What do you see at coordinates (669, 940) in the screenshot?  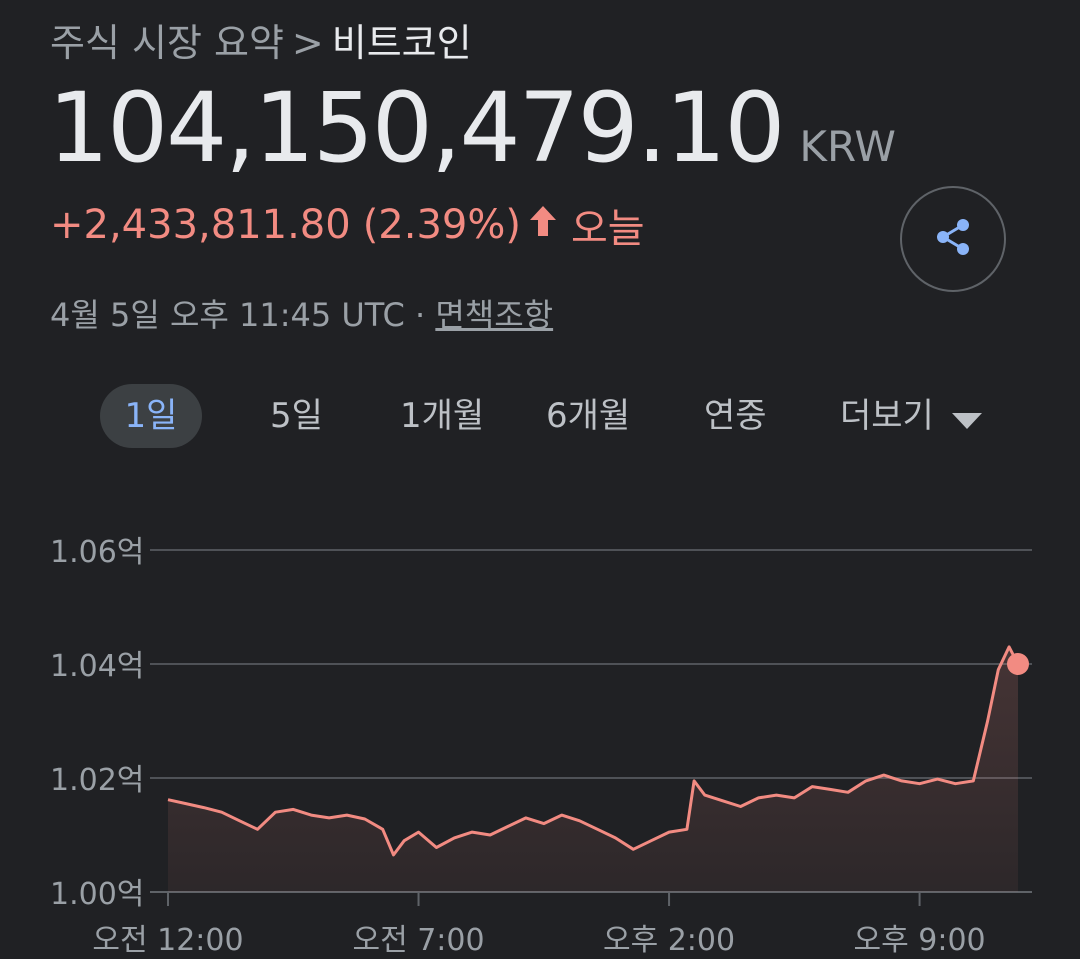 I see `x-tick-label: 오후 2:00` at bounding box center [669, 940].